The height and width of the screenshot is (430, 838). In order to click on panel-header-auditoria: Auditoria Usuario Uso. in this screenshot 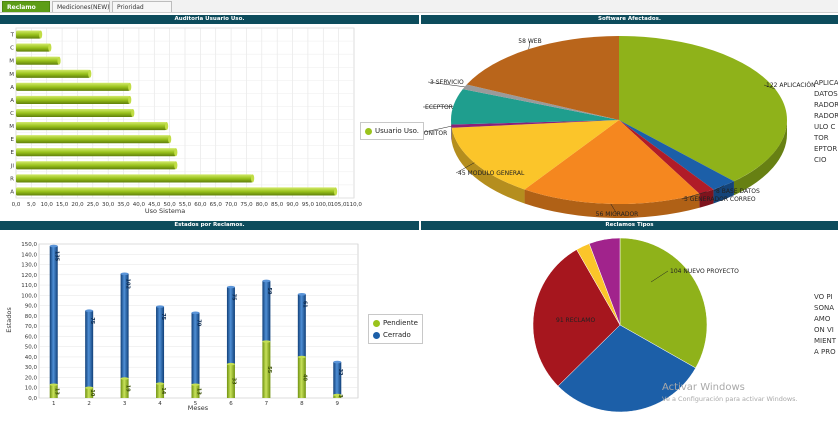, I will do `click(209, 19)`.